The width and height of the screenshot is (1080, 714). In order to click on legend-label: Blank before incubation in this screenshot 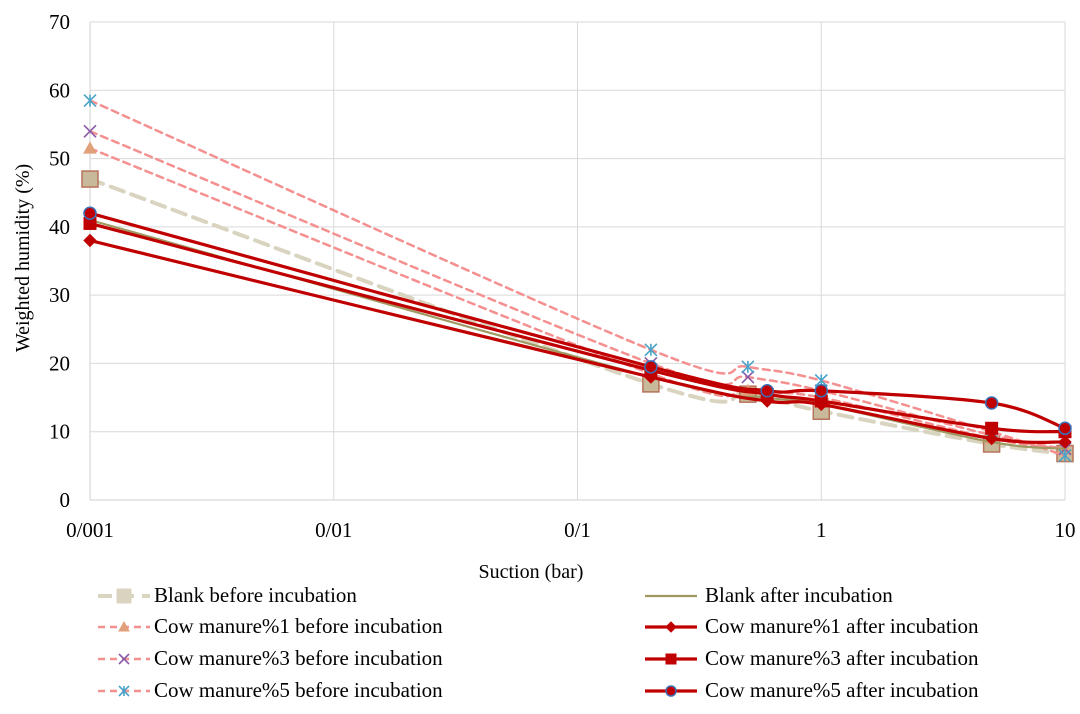, I will do `click(255, 595)`.